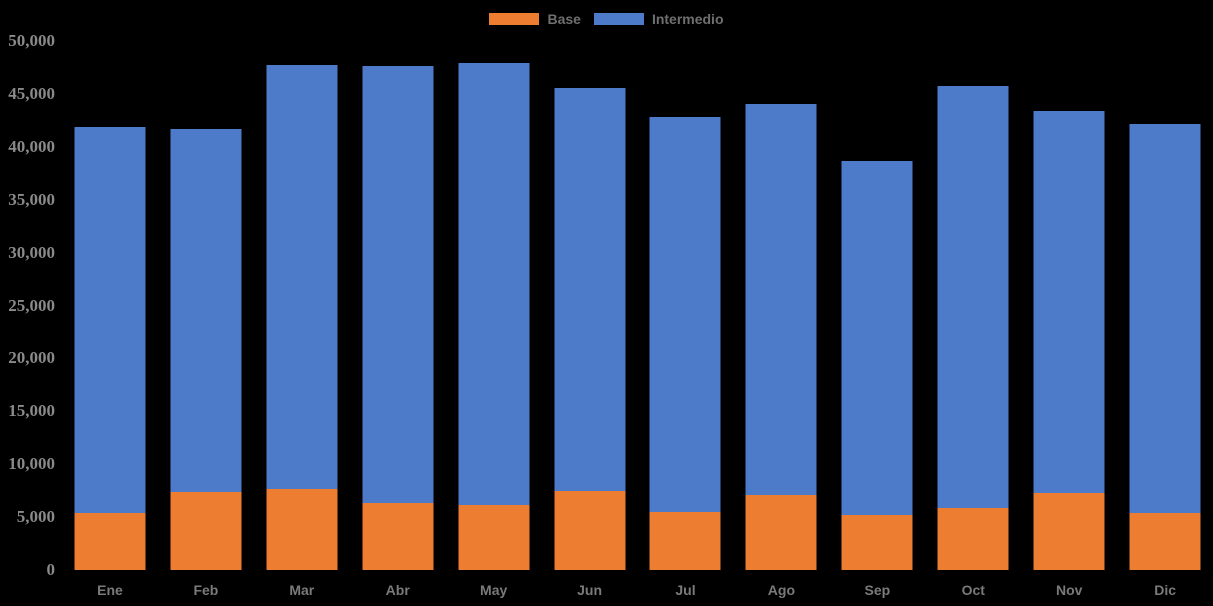  What do you see at coordinates (31, 305) in the screenshot?
I see `y-tick-label: 25,000` at bounding box center [31, 305].